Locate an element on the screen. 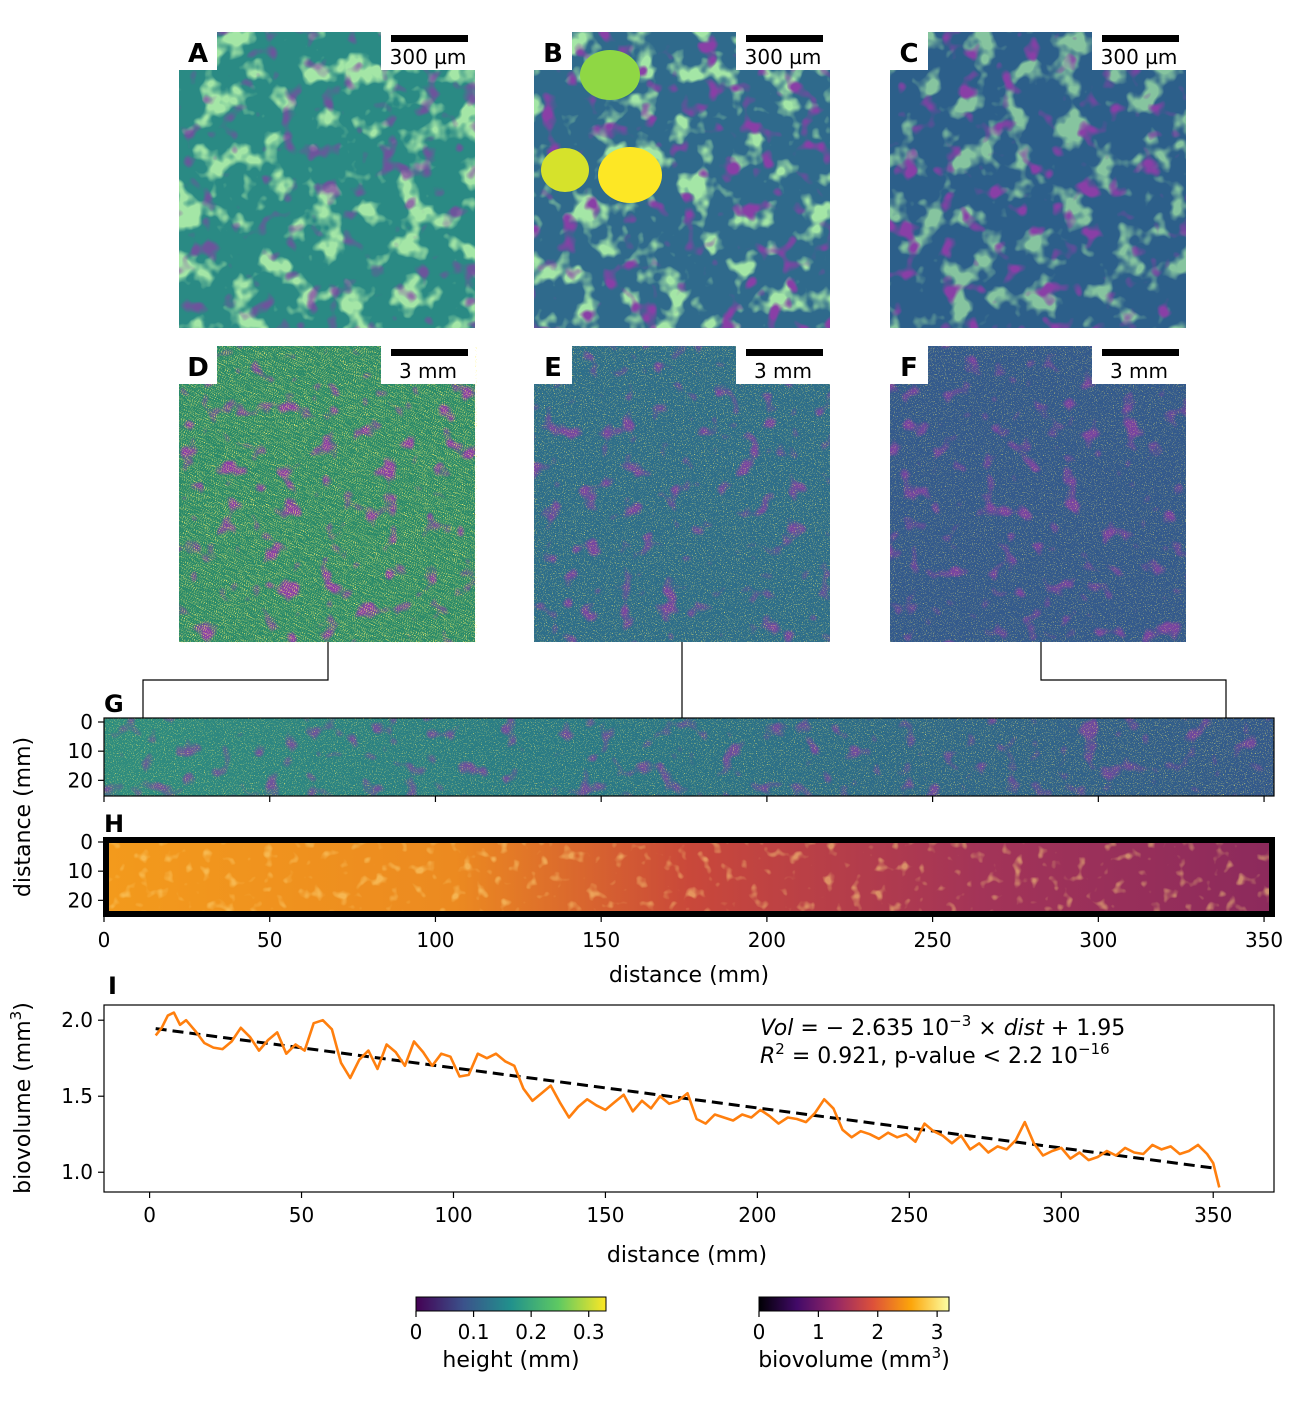 This screenshot has width=1300, height=1411. ytick-label: 1.5 is located at coordinates (77, 1096).